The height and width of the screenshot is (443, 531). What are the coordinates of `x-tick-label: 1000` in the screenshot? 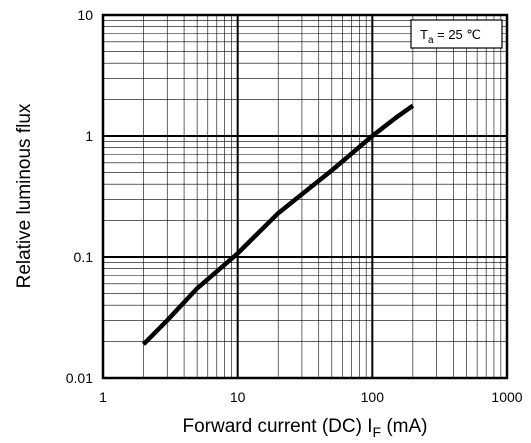 It's located at (506, 397).